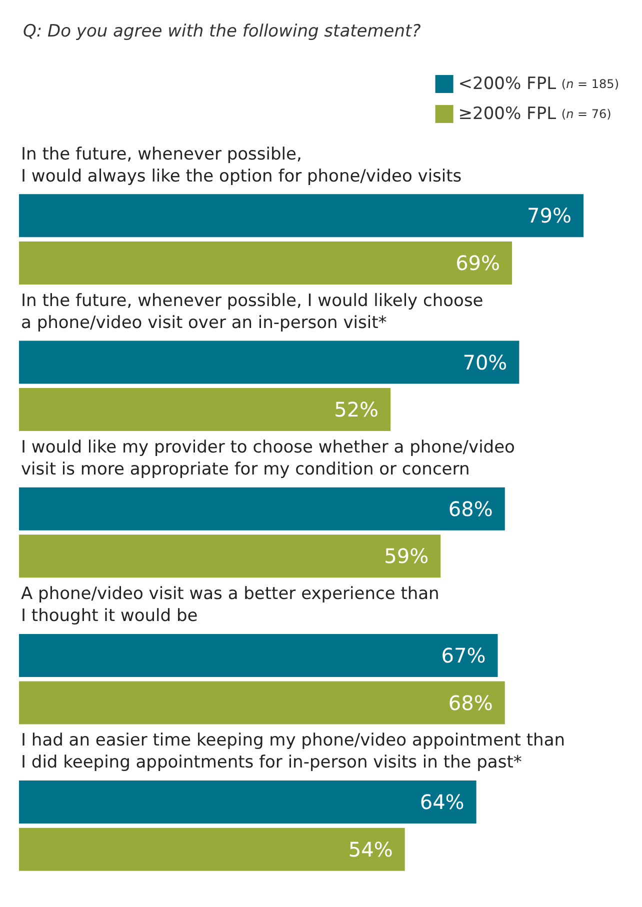 The width and height of the screenshot is (642, 907). What do you see at coordinates (293, 751) in the screenshot?
I see `y-tick-label: I had an easier time keeping my phone/video appointment than I did keeping appointments for in-person visits in the past*` at bounding box center [293, 751].